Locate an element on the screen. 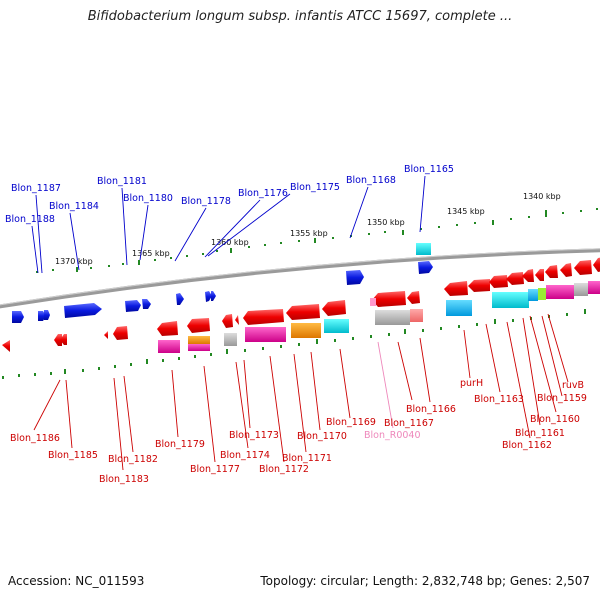 The height and width of the screenshot is (600, 600). lower-scale-dots is located at coordinates (294, 344).